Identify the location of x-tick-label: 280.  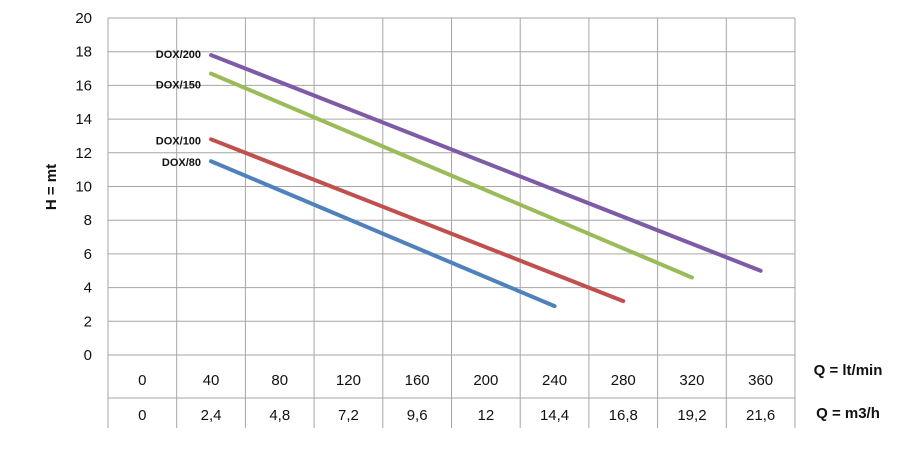
(623, 380).